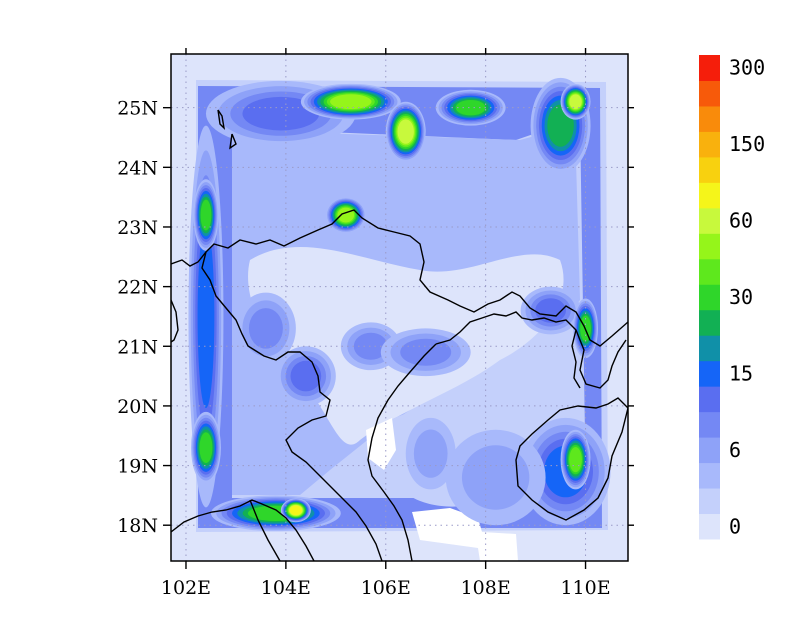 This screenshot has height=618, width=800. Describe the element at coordinates (465, 534) in the screenshot. I see `white-gap-region` at that location.